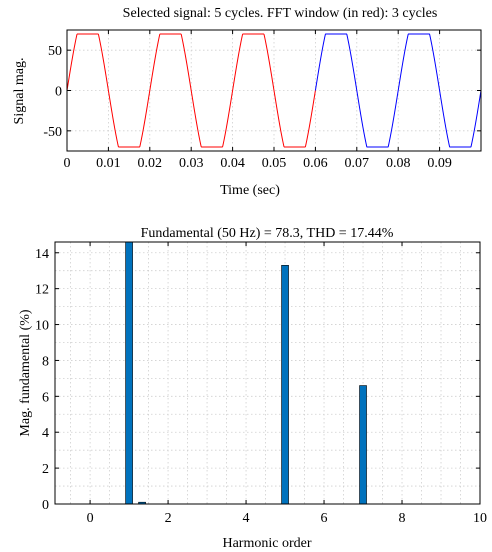 The image size is (492, 552). I want to click on signal-chart-xtick-label: 0.09, so click(439, 163).